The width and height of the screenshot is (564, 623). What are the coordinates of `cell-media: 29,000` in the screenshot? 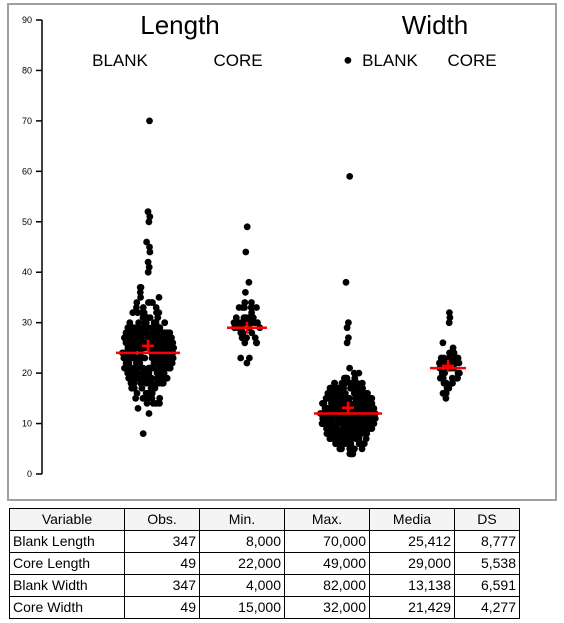 It's located at (412, 563).